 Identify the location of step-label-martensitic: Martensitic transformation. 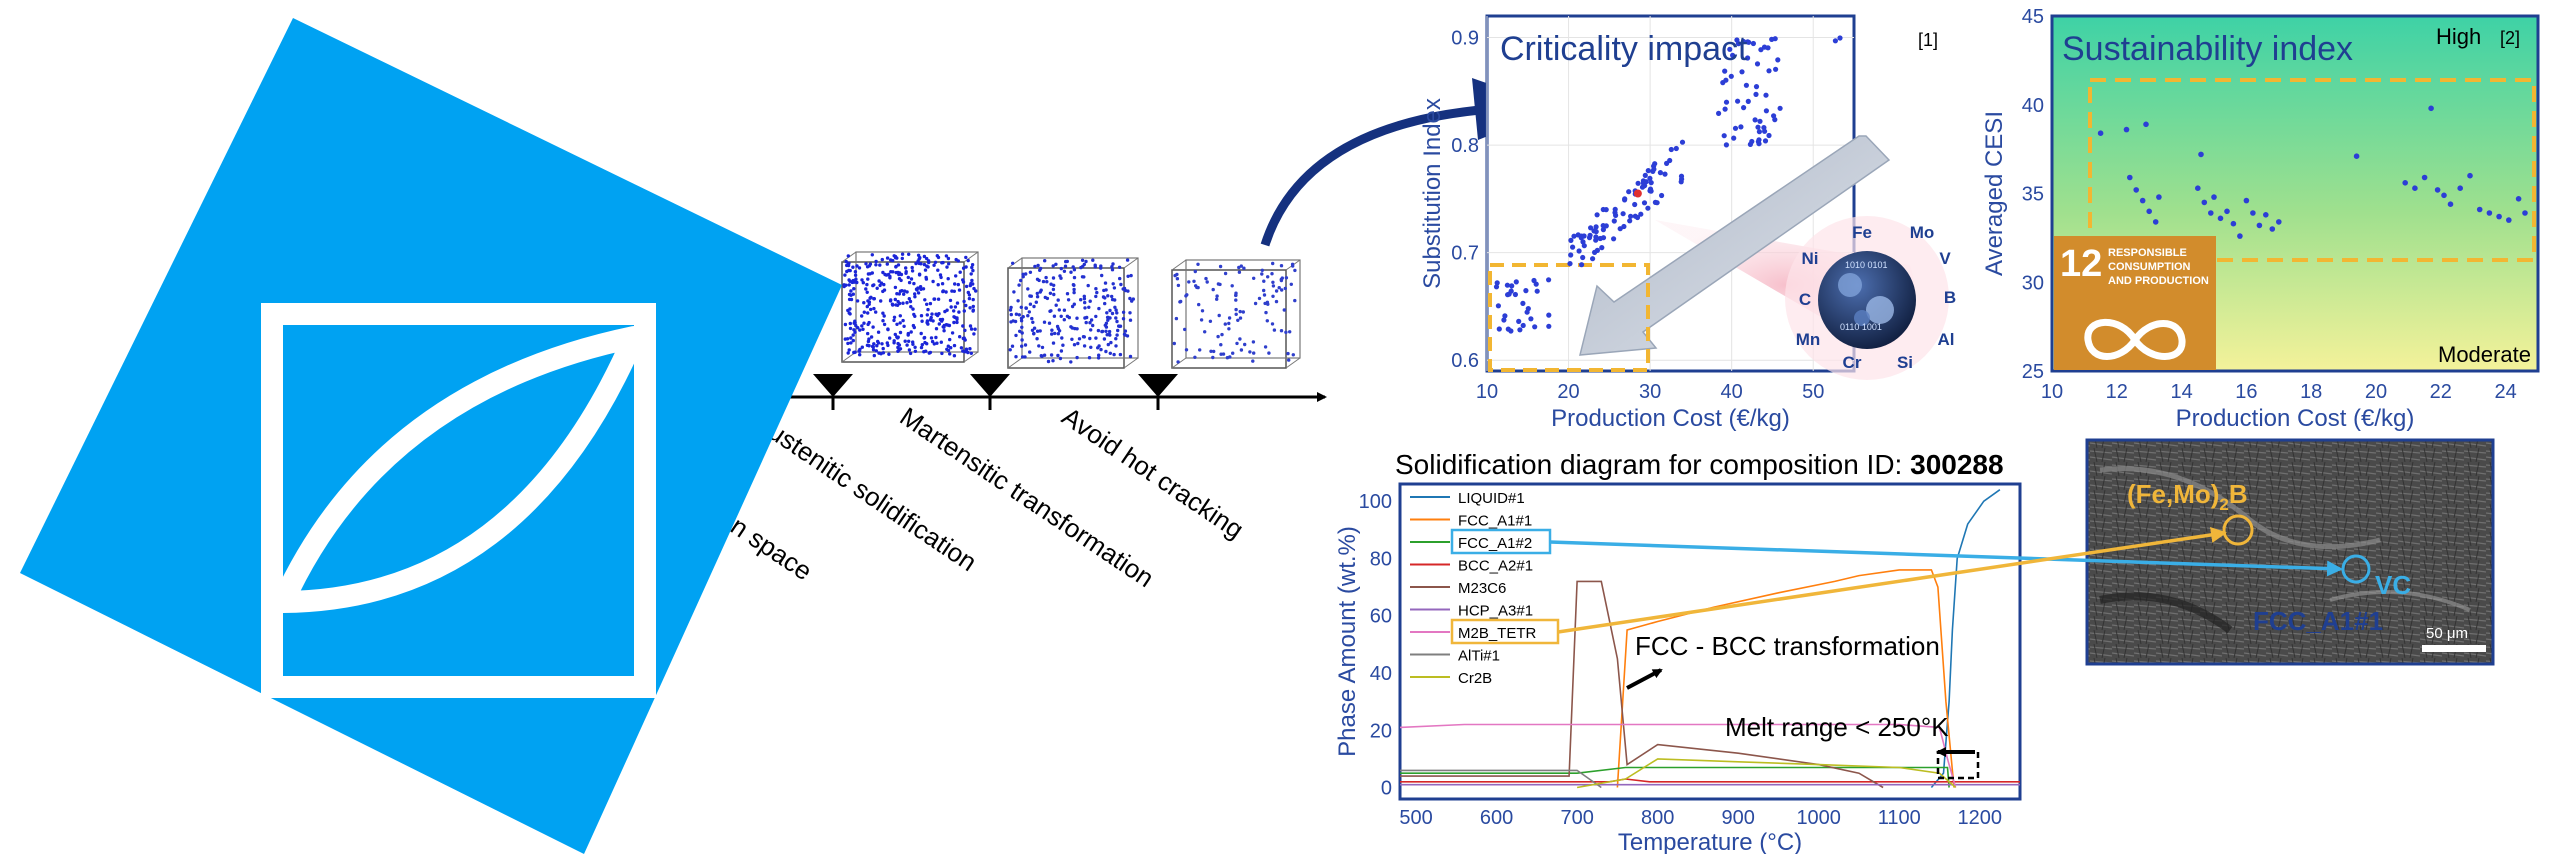
(1027, 497).